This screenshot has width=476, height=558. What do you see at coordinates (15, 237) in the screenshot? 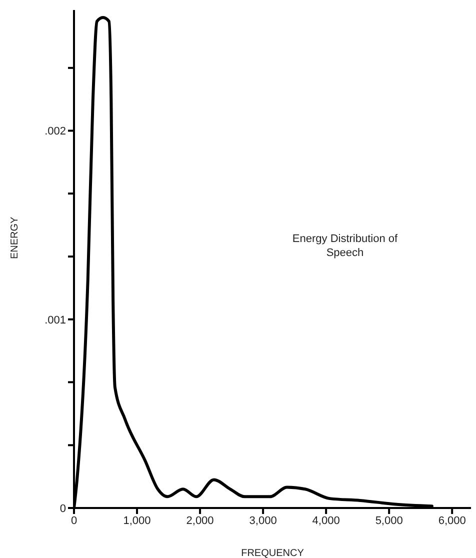
I see `y-axis-title: ENERGY` at bounding box center [15, 237].